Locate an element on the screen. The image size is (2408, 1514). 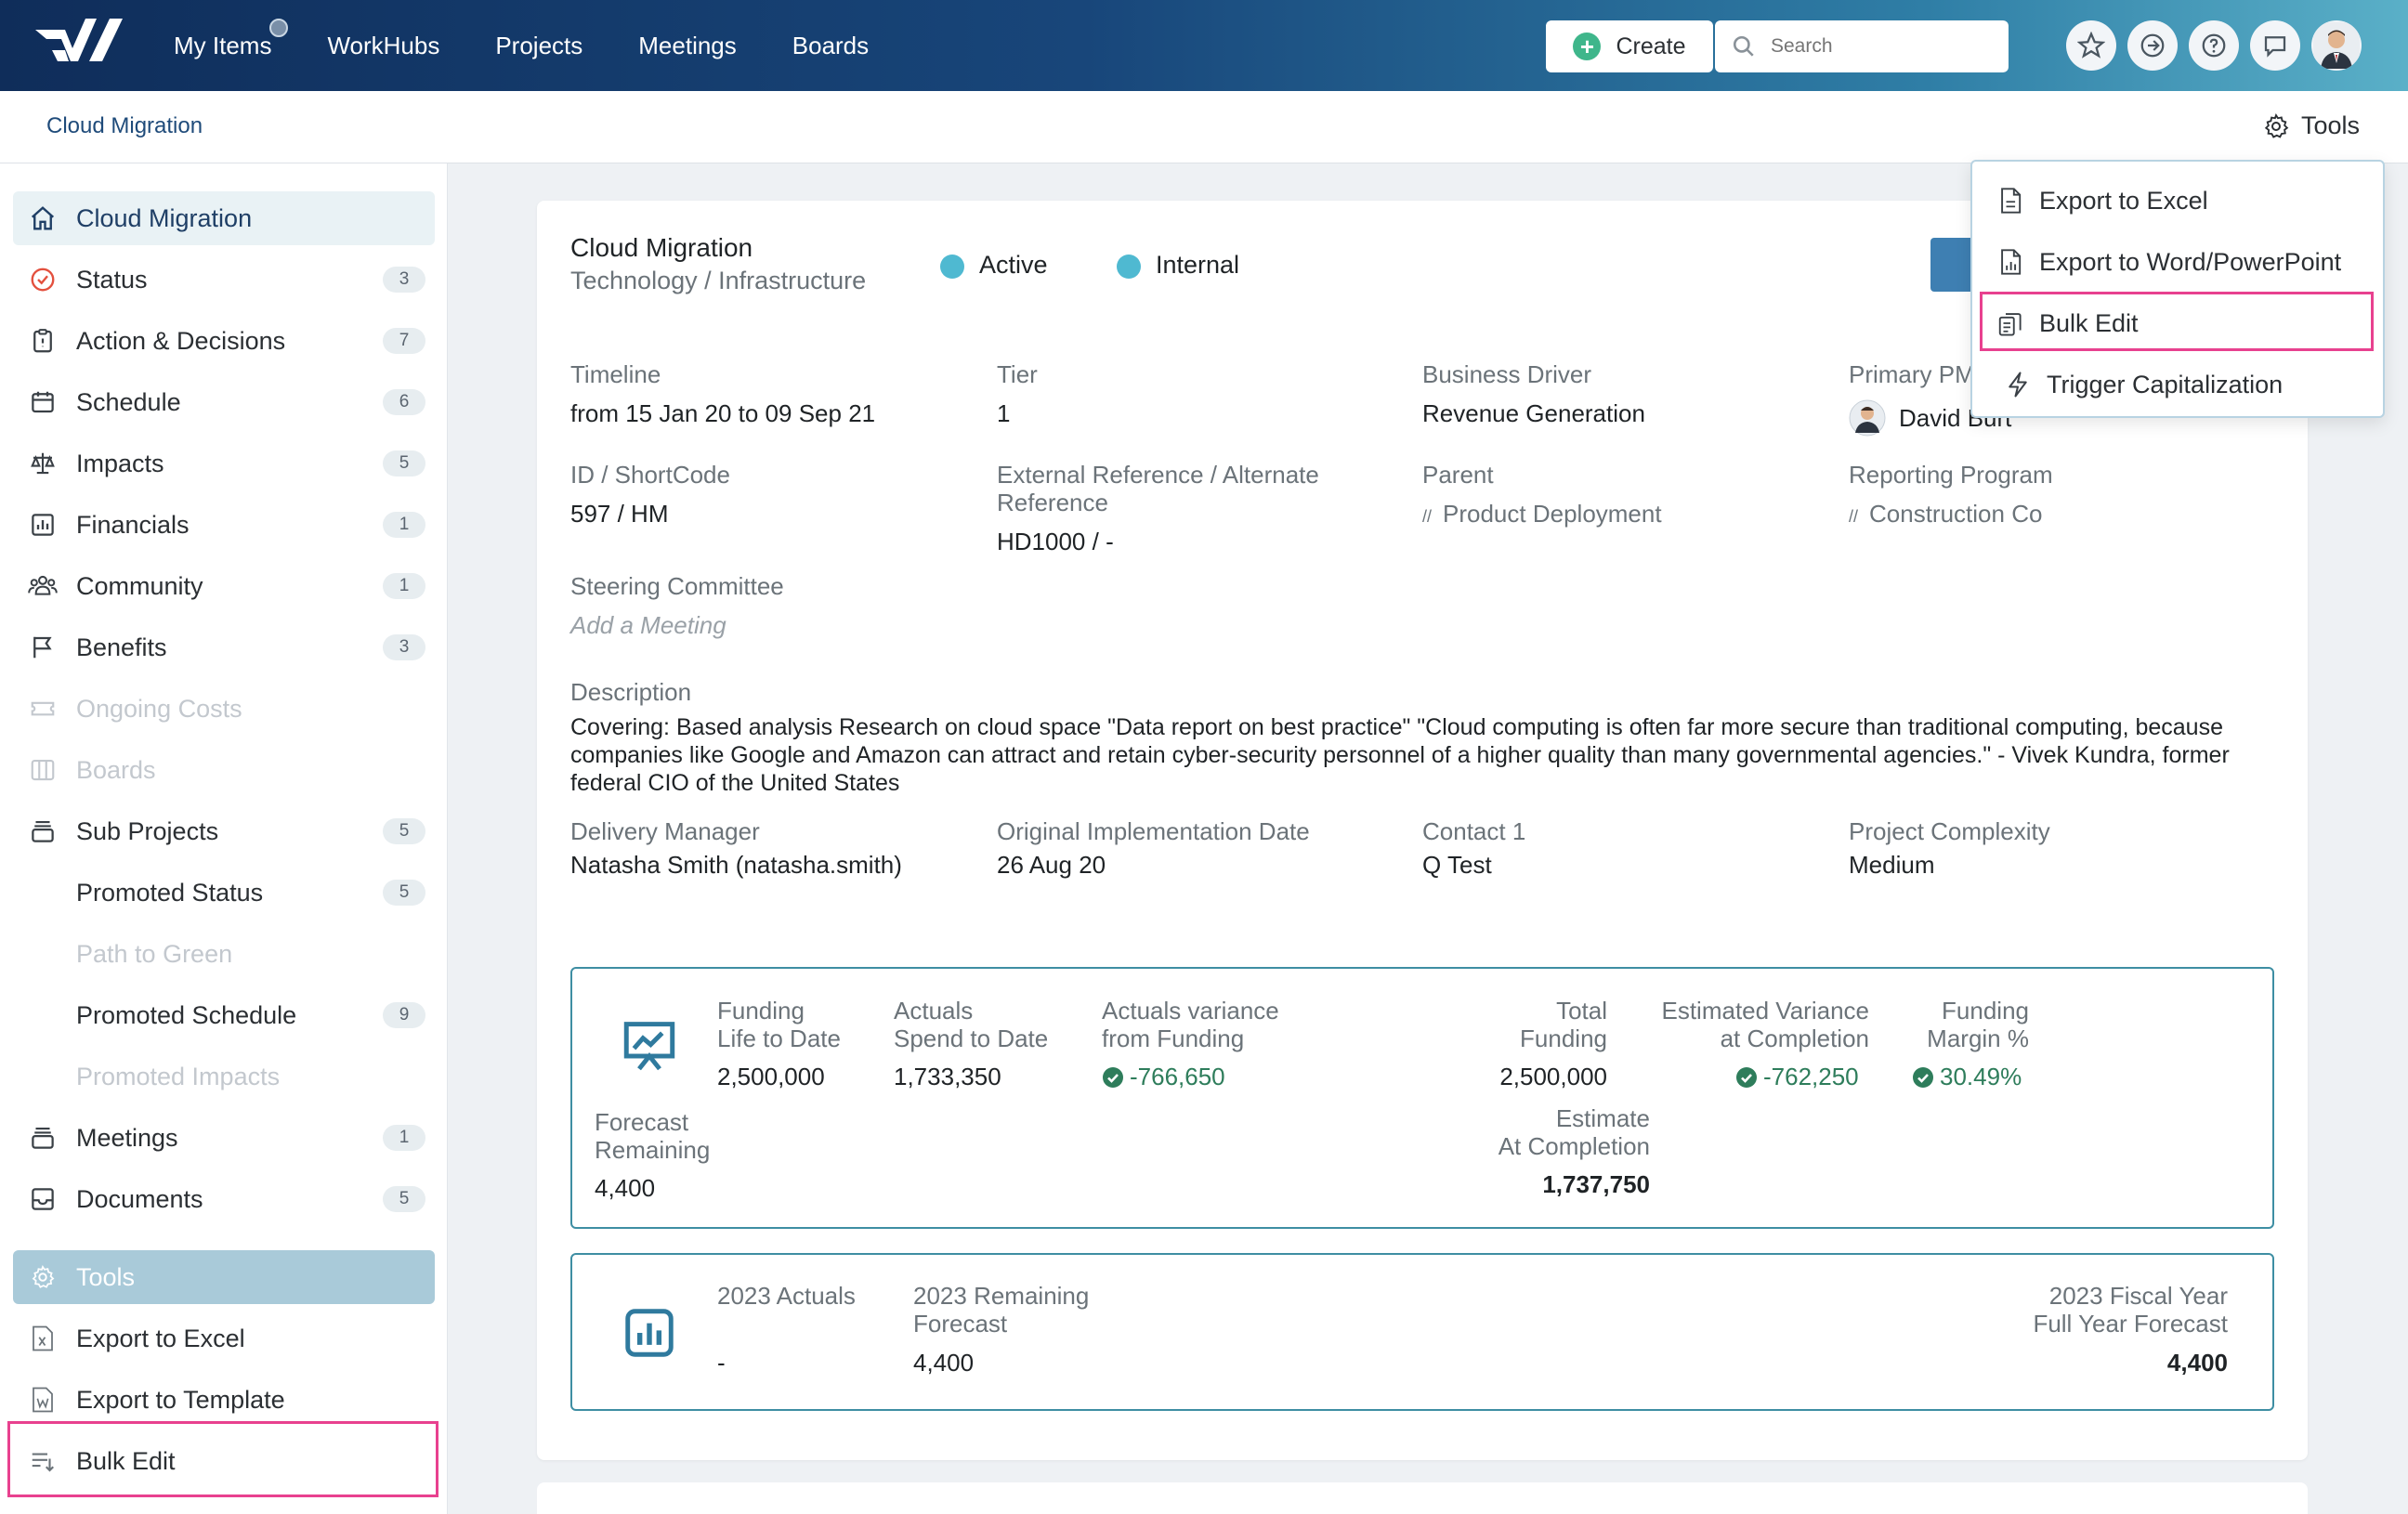
sign-out-icon is located at coordinates (2152, 45).